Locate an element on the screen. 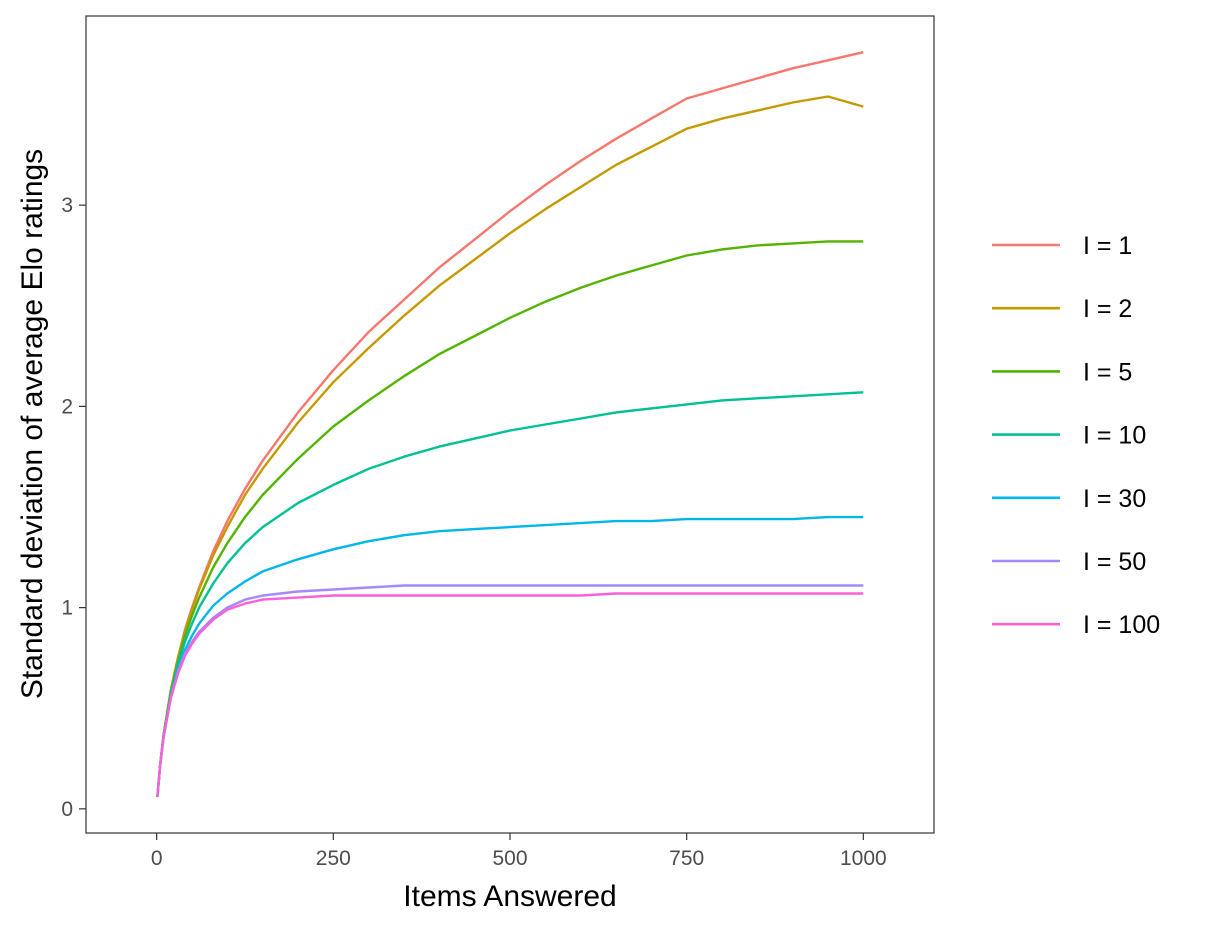 The image size is (1205, 930). y-tick-label: 1 is located at coordinates (67, 608).